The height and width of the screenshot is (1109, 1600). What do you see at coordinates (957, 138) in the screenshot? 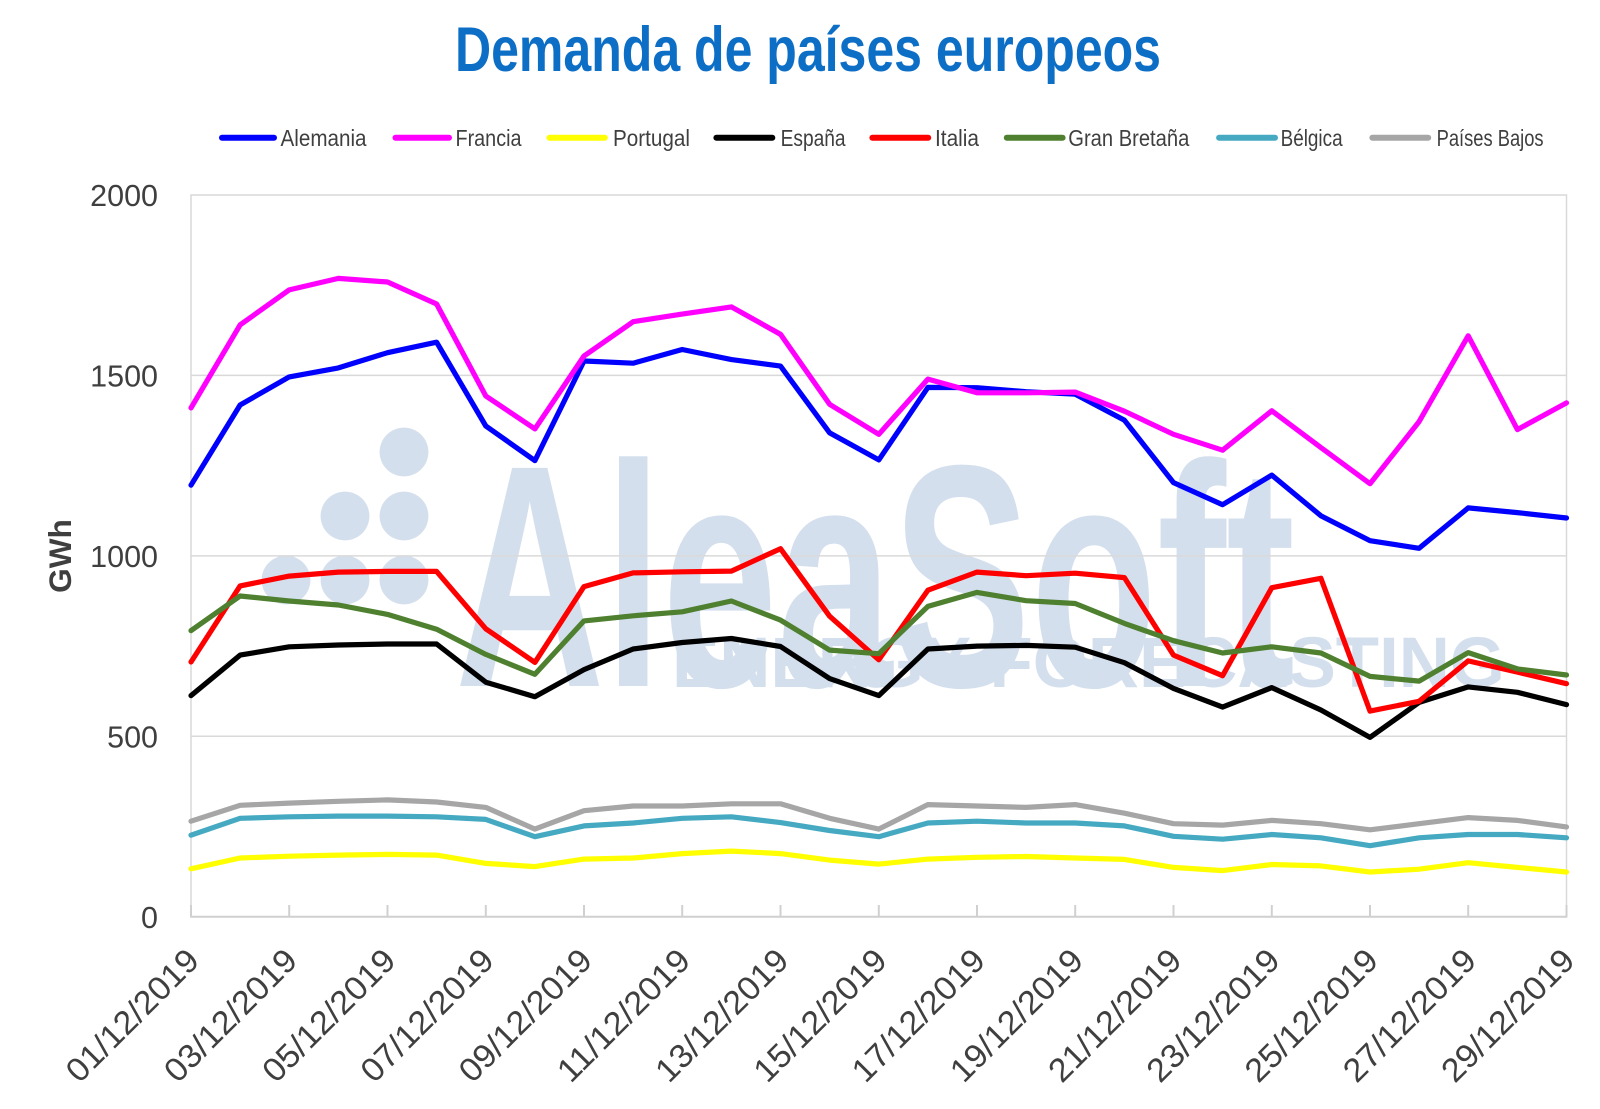
I see `svg-text: Italia` at bounding box center [957, 138].